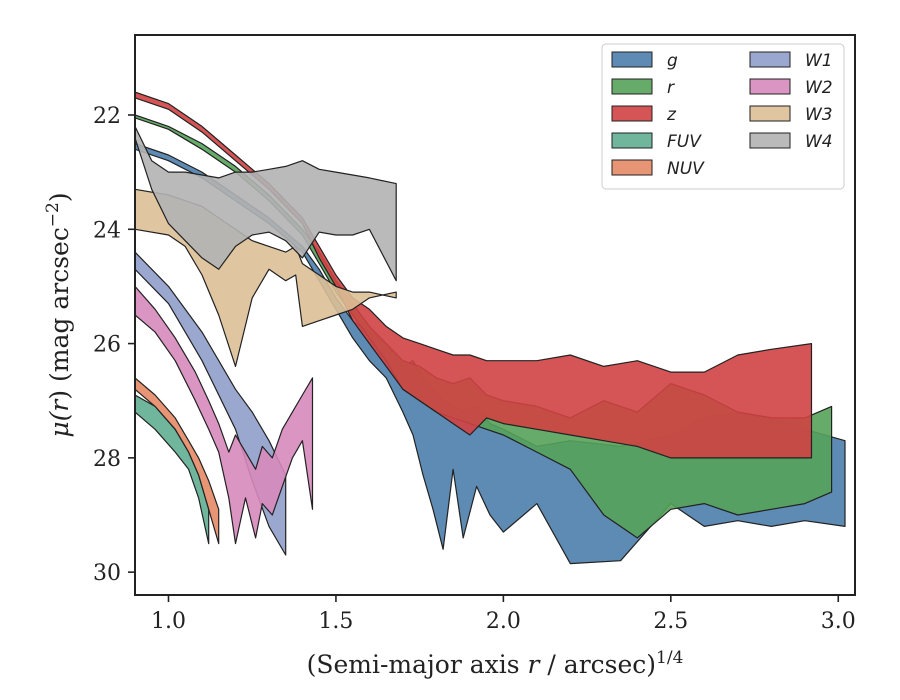 The image size is (900, 700). What do you see at coordinates (819, 142) in the screenshot?
I see `legend-label: W4` at bounding box center [819, 142].